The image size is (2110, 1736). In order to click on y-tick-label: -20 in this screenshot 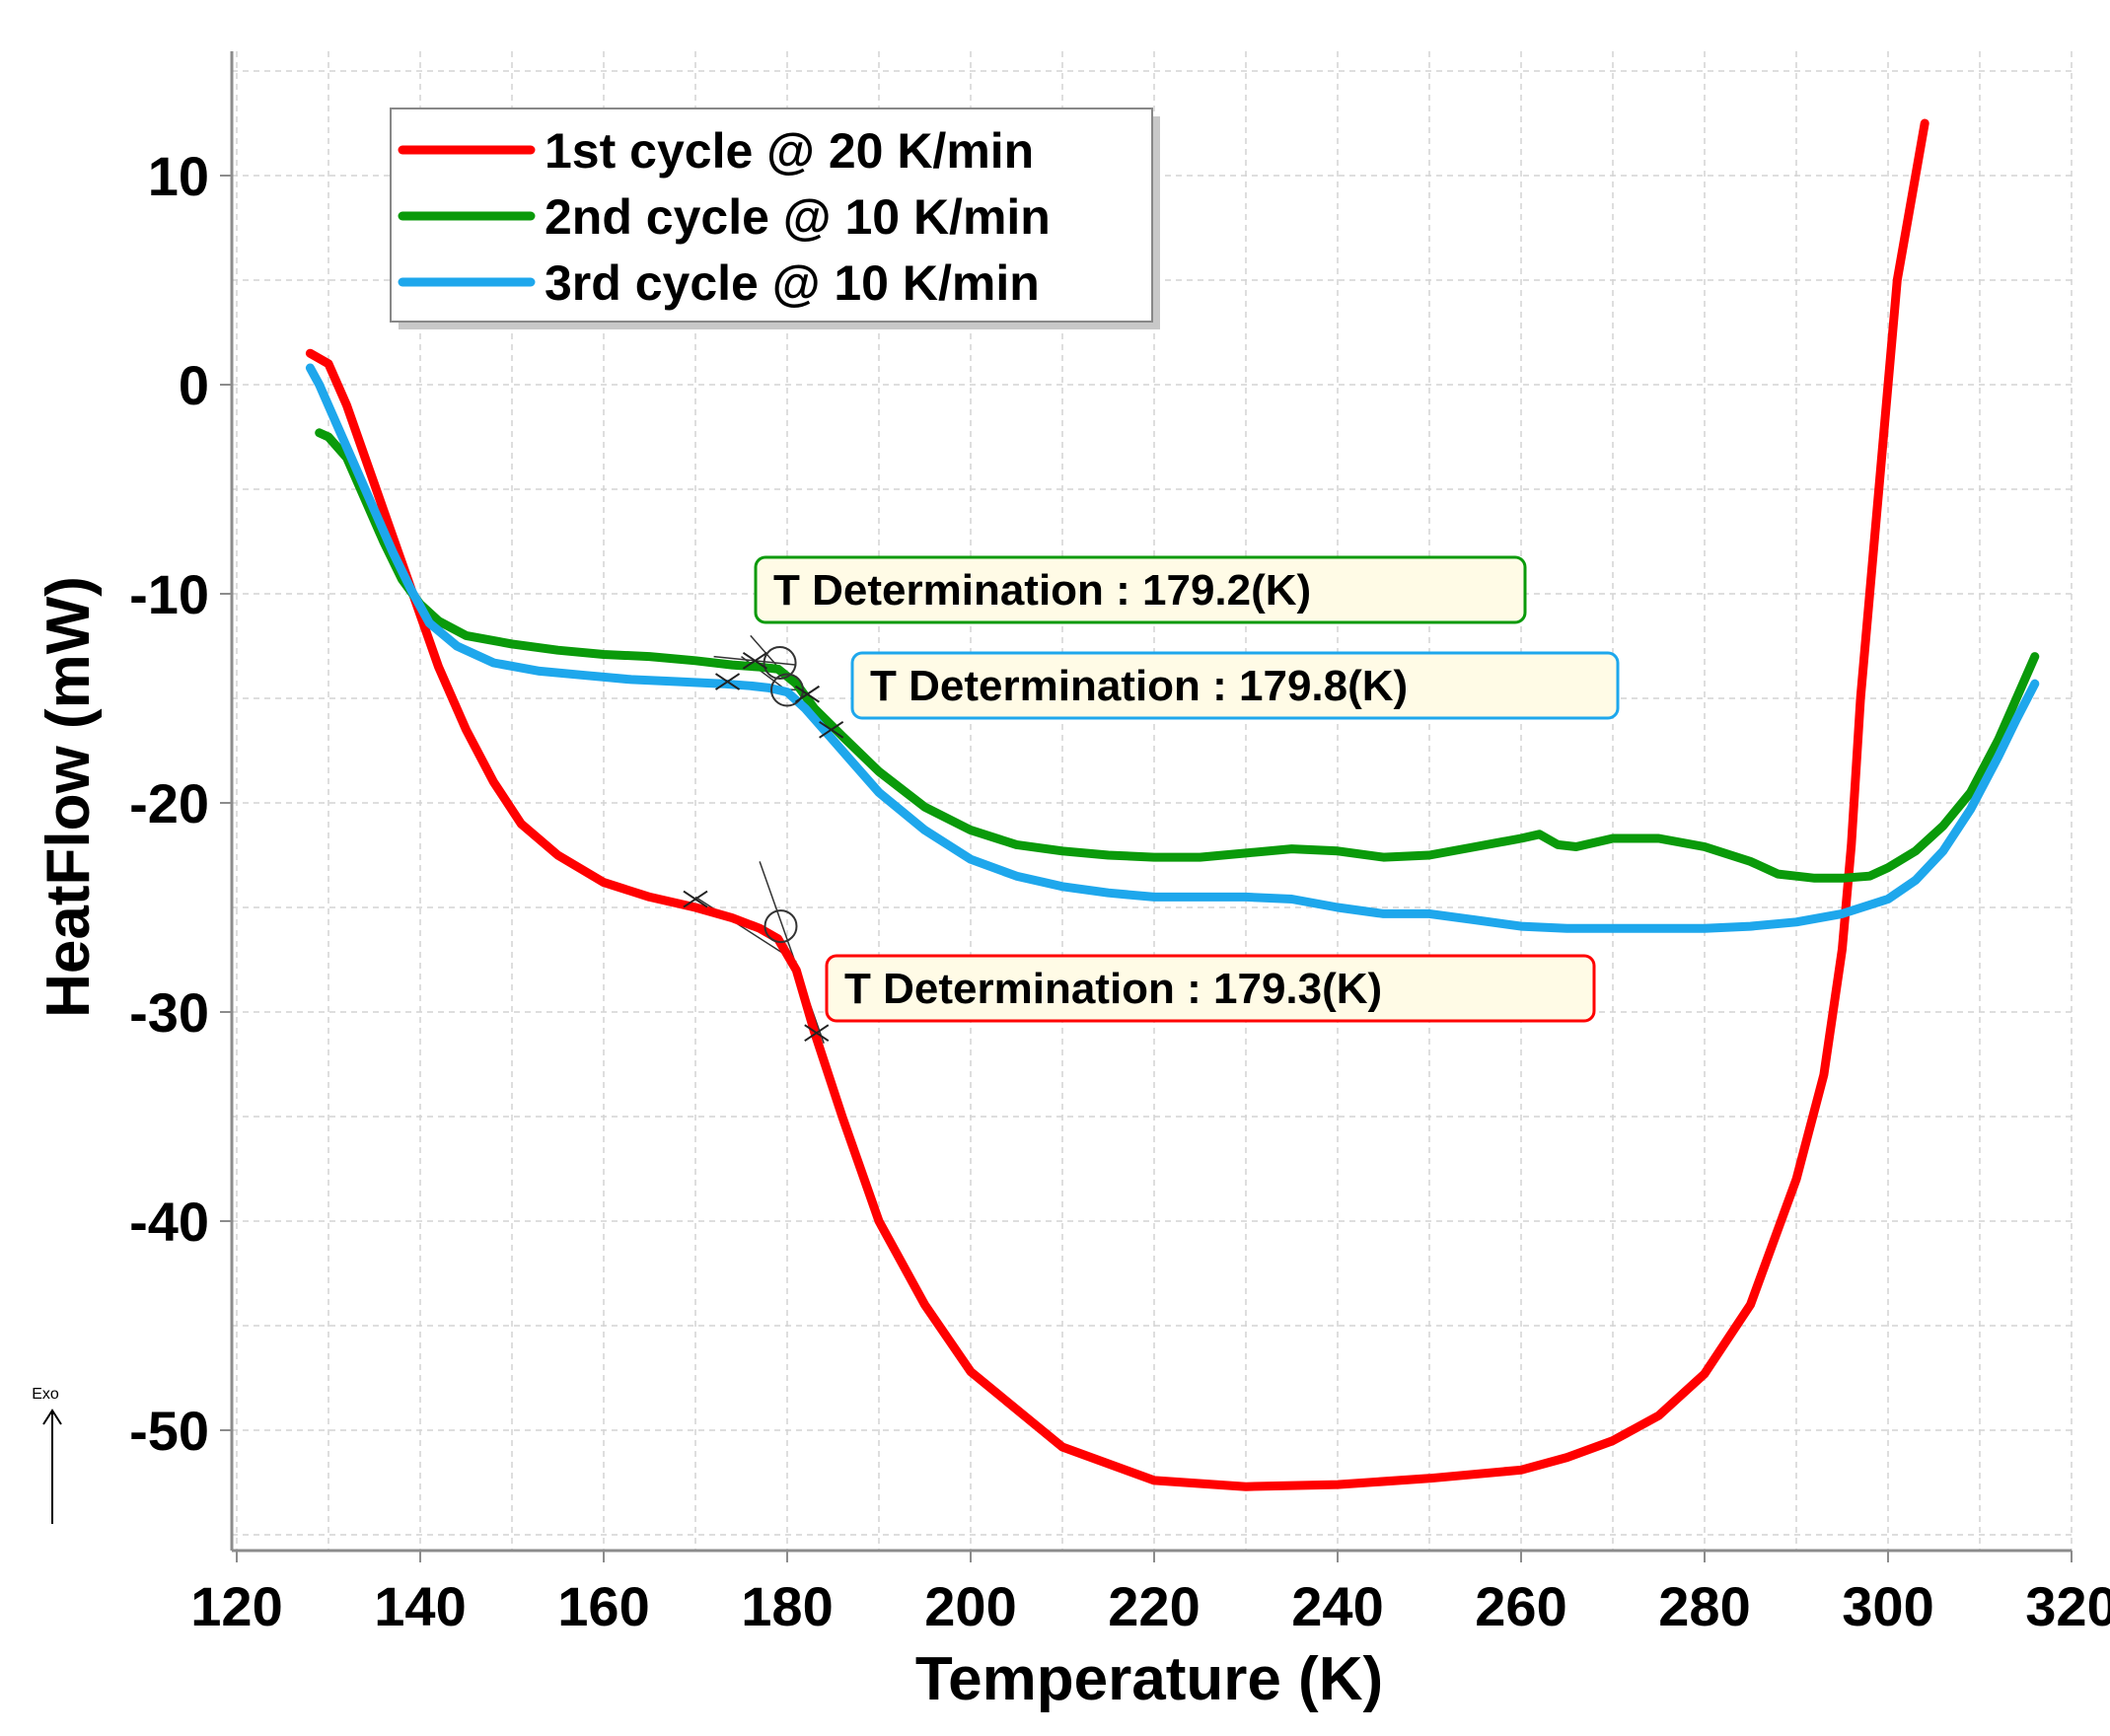, I will do `click(169, 803)`.